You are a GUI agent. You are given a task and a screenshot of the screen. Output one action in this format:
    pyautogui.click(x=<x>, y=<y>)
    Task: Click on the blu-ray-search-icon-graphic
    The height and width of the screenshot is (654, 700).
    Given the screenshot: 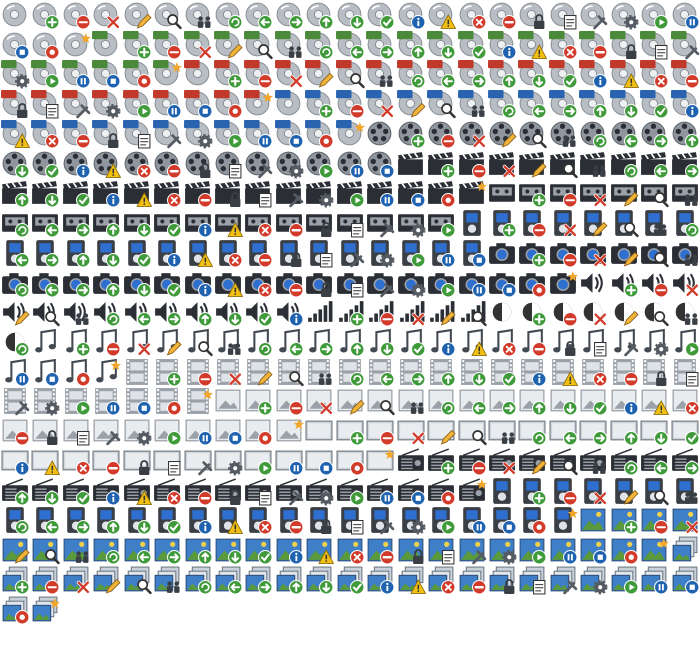 What is the action you would take?
    pyautogui.click(x=441, y=104)
    